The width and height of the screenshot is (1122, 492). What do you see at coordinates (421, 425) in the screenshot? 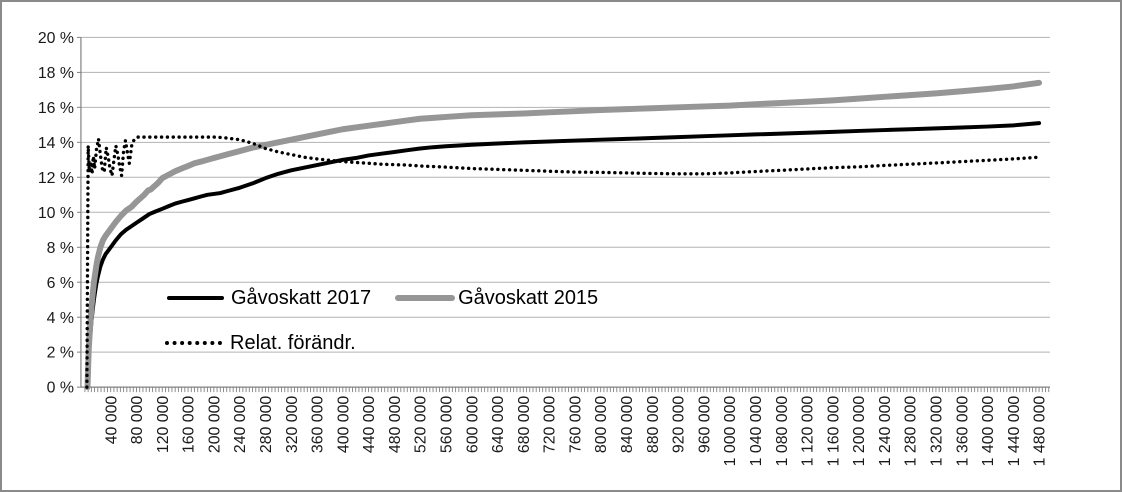
I see `x-axis-label: 520 000` at bounding box center [421, 425].